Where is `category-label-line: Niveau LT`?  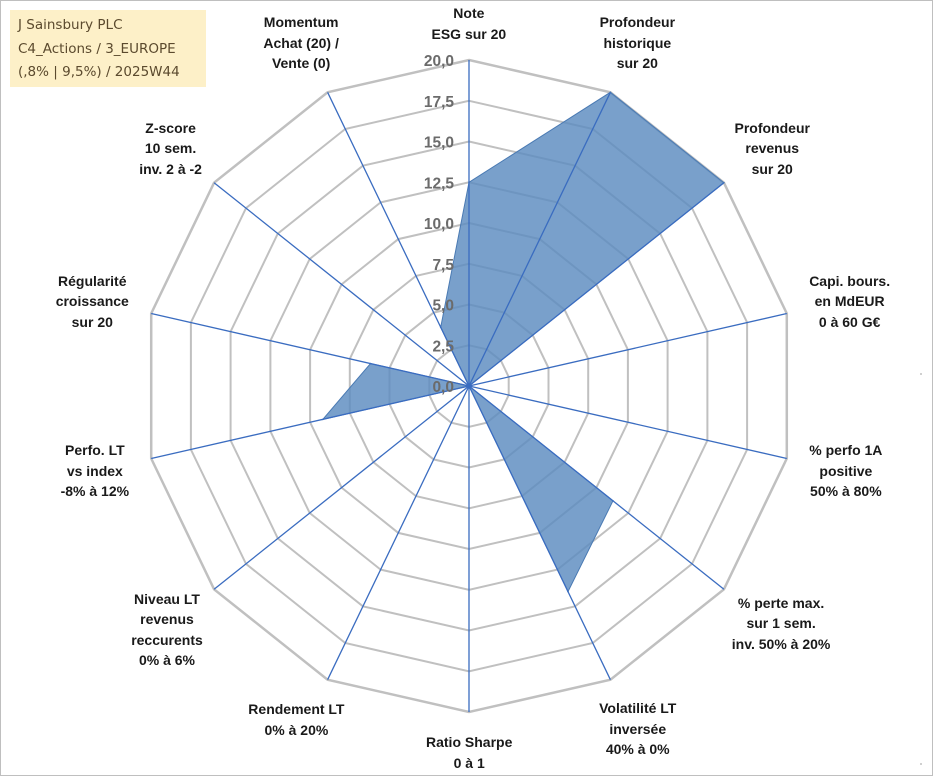 category-label-line: Niveau LT is located at coordinates (167, 598).